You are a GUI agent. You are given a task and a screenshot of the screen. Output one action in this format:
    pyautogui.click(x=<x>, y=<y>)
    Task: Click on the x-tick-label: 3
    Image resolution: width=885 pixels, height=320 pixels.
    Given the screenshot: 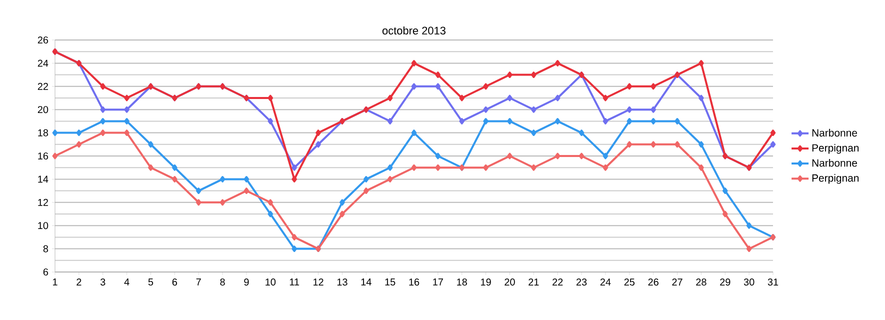 What is the action you would take?
    pyautogui.click(x=103, y=282)
    